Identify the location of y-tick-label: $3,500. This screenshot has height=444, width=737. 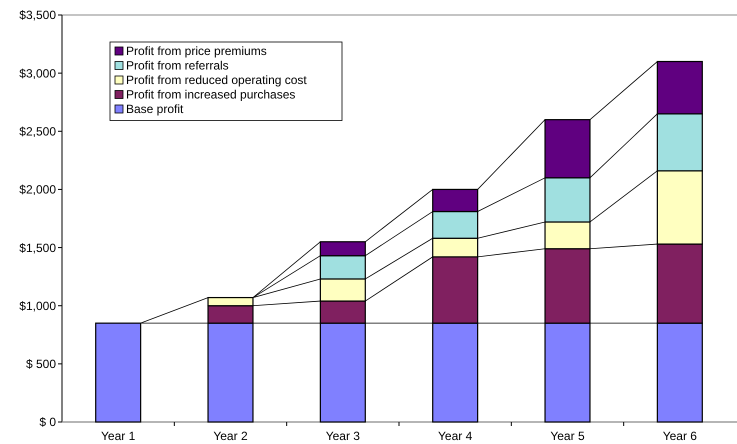
(37, 15).